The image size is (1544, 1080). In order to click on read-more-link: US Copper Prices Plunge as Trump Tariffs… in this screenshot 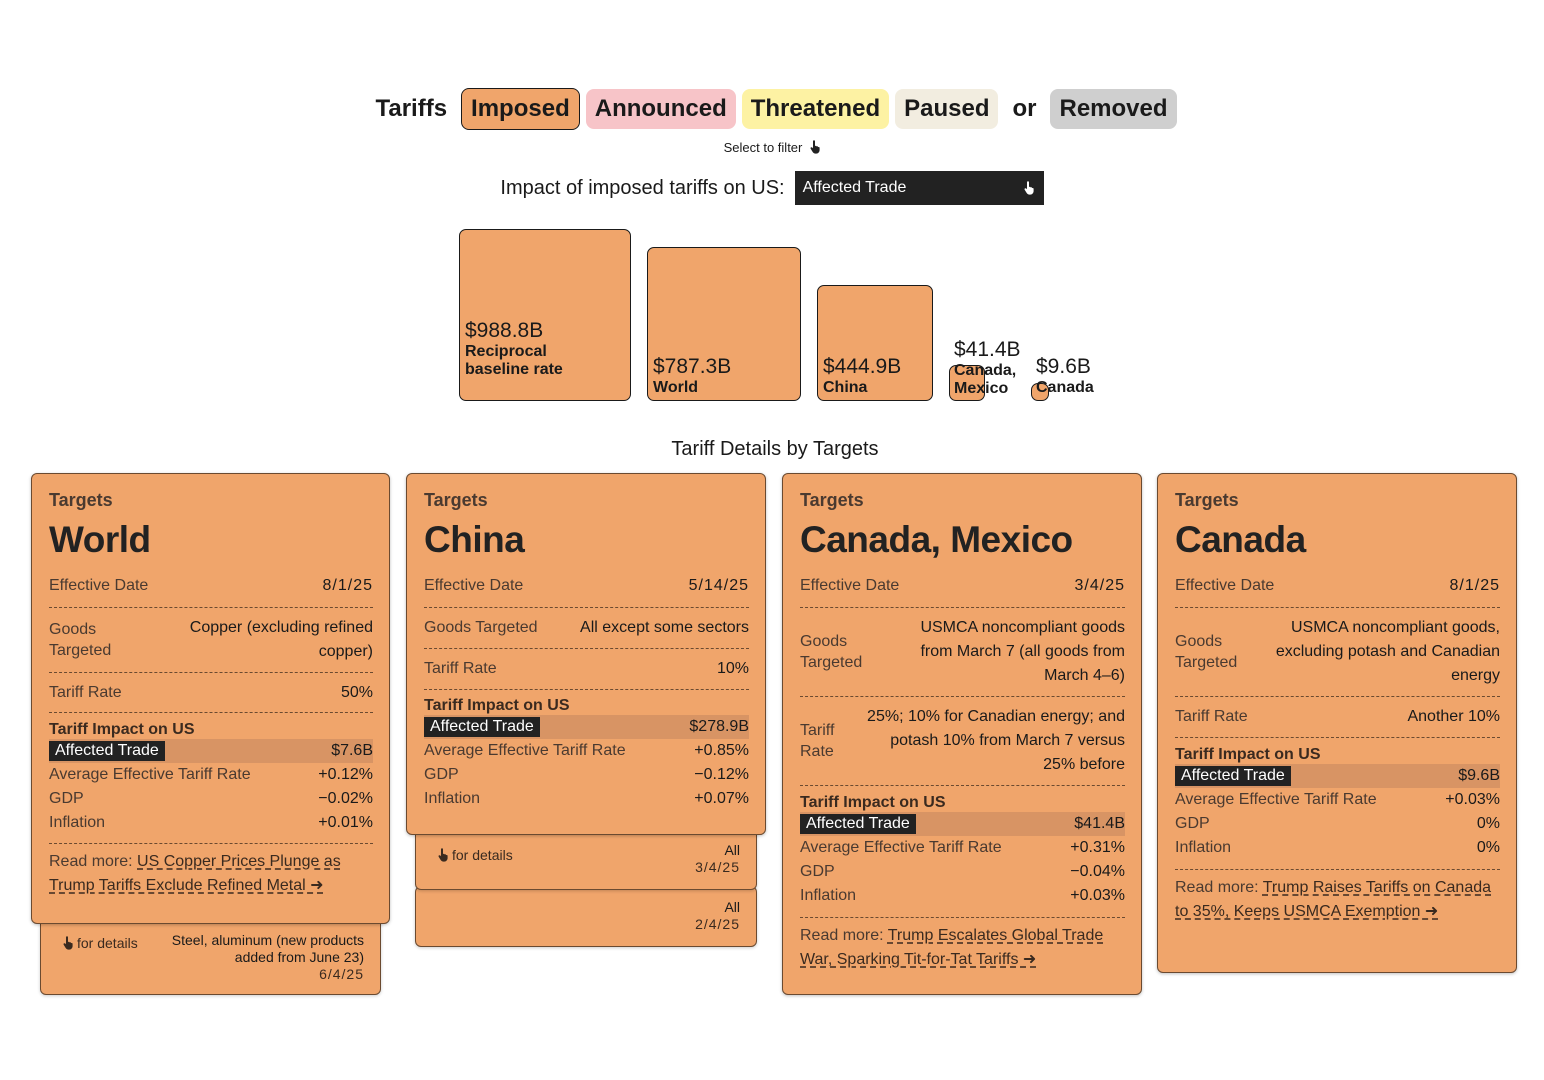, I will do `click(195, 873)`.